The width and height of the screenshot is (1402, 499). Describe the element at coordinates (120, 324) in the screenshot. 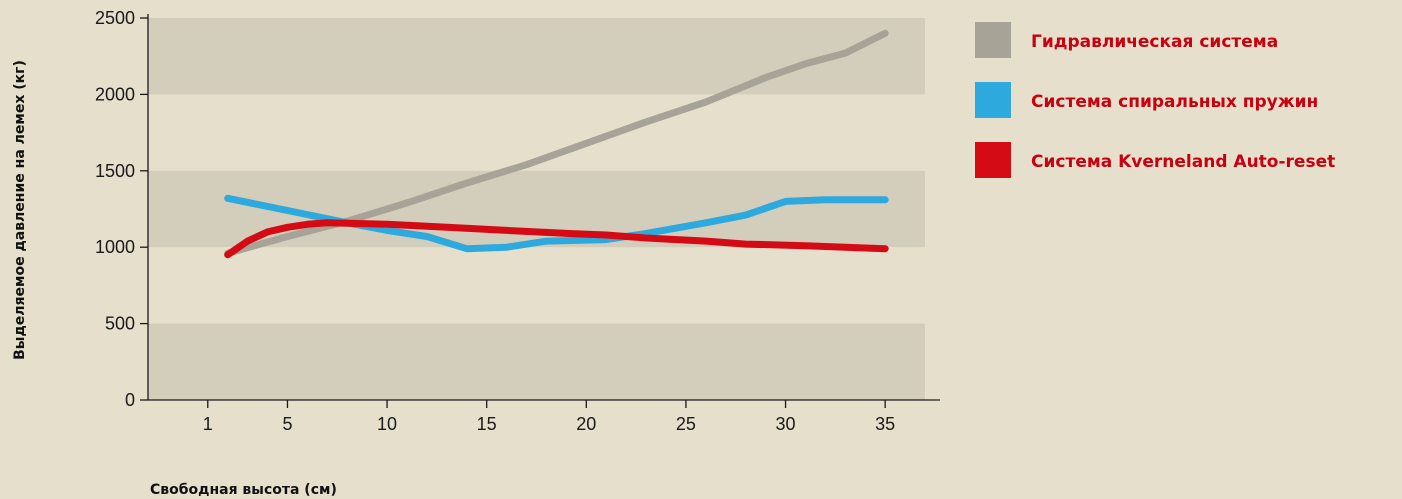

I see `y-tick-label: 500` at that location.